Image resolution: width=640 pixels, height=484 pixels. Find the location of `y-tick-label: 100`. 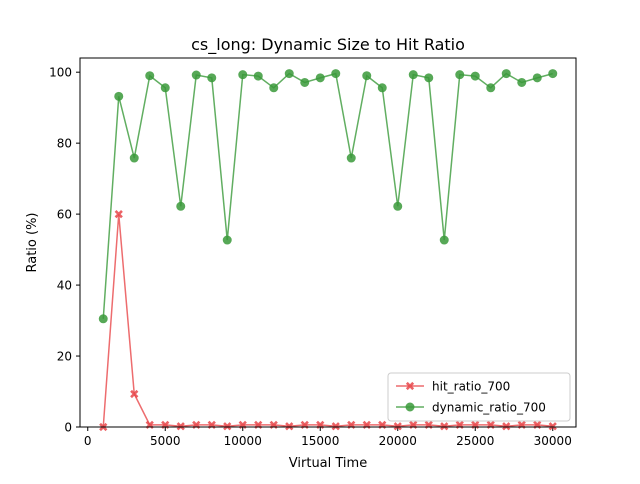

y-tick-label: 100 is located at coordinates (60, 73).